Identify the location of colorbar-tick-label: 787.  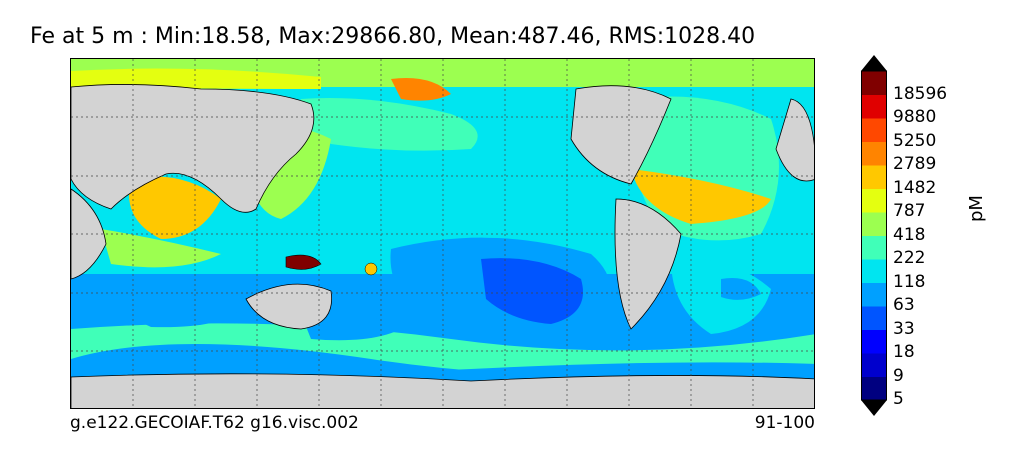
(909, 211).